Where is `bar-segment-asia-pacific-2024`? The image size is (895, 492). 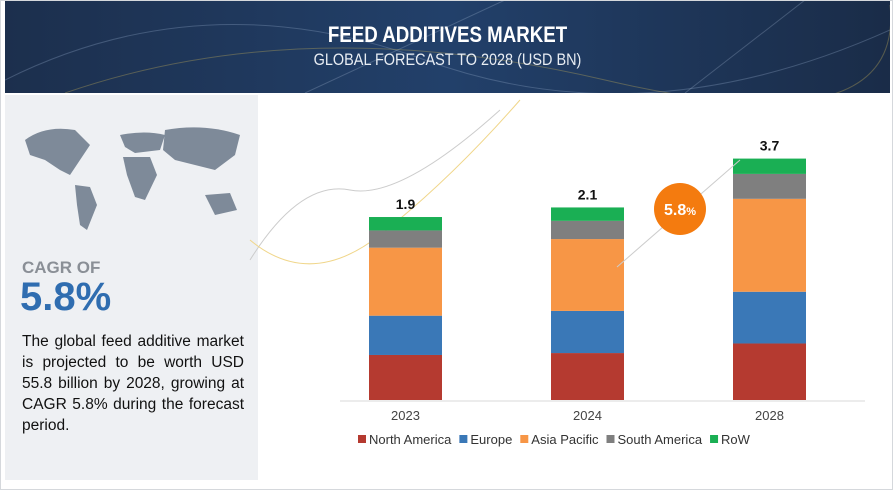 bar-segment-asia-pacific-2024 is located at coordinates (587, 275).